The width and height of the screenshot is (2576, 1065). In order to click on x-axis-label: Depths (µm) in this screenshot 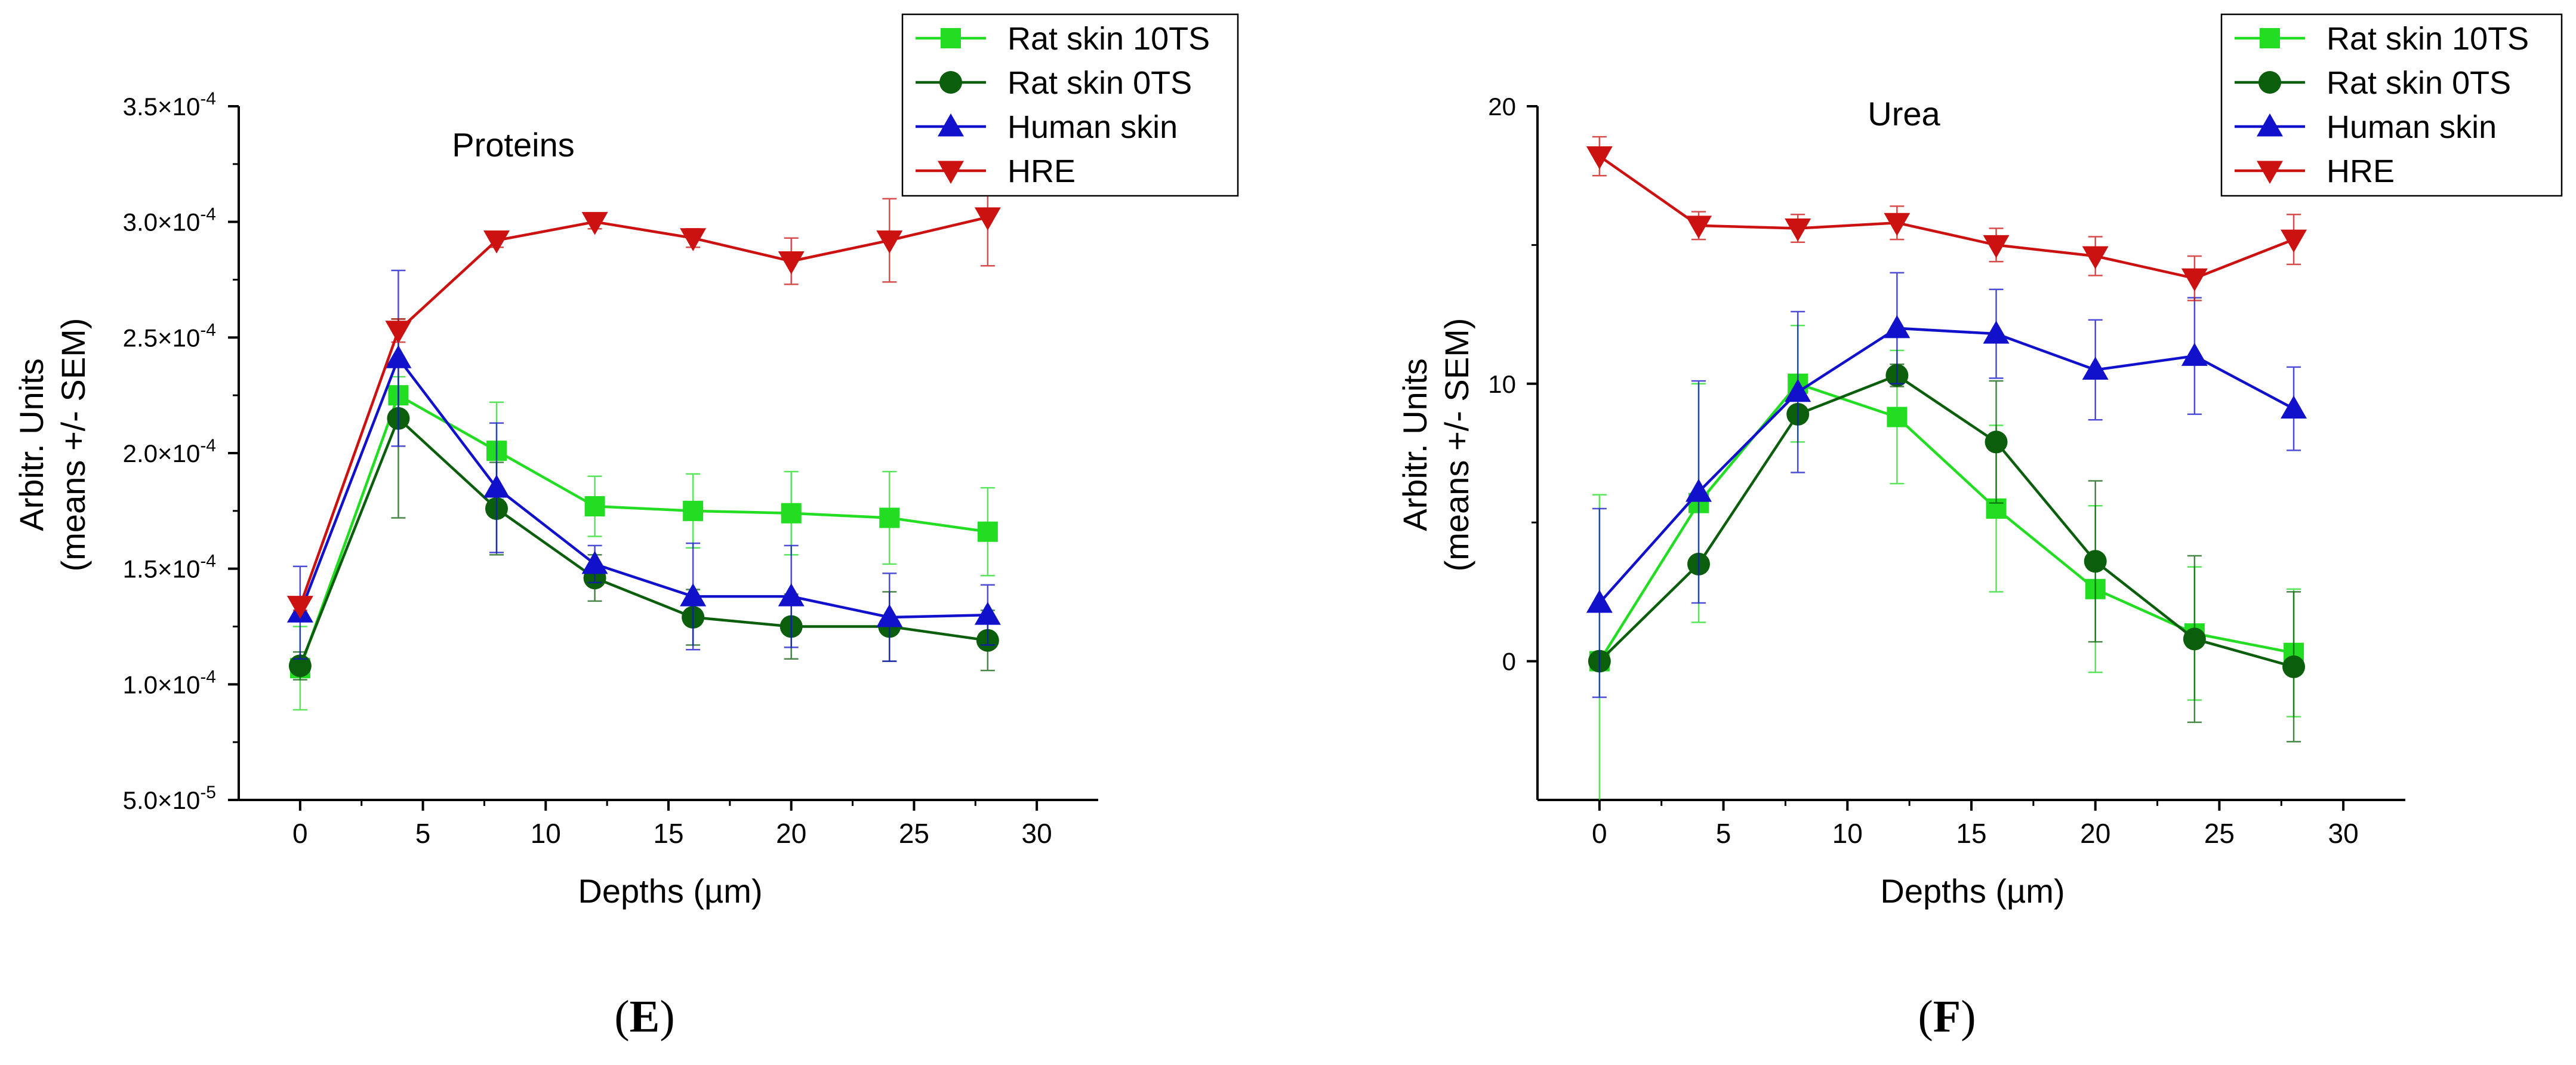, I will do `click(670, 891)`.